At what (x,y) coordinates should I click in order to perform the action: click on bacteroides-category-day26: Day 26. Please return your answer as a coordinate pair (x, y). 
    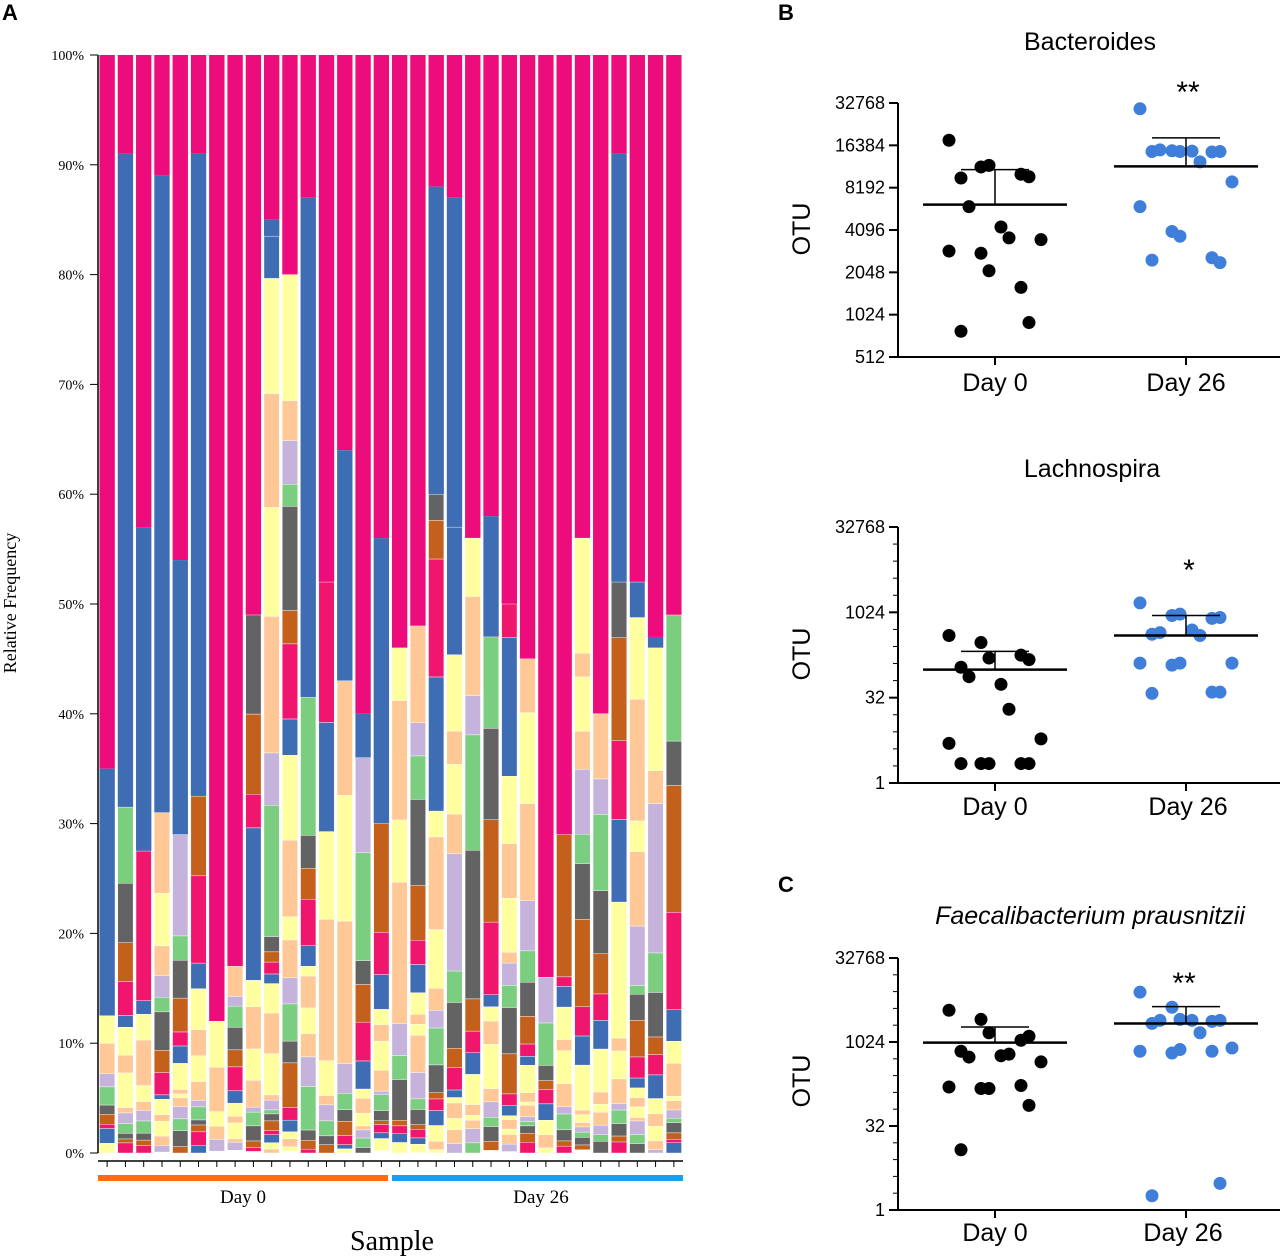
    Looking at the image, I should click on (1185, 383).